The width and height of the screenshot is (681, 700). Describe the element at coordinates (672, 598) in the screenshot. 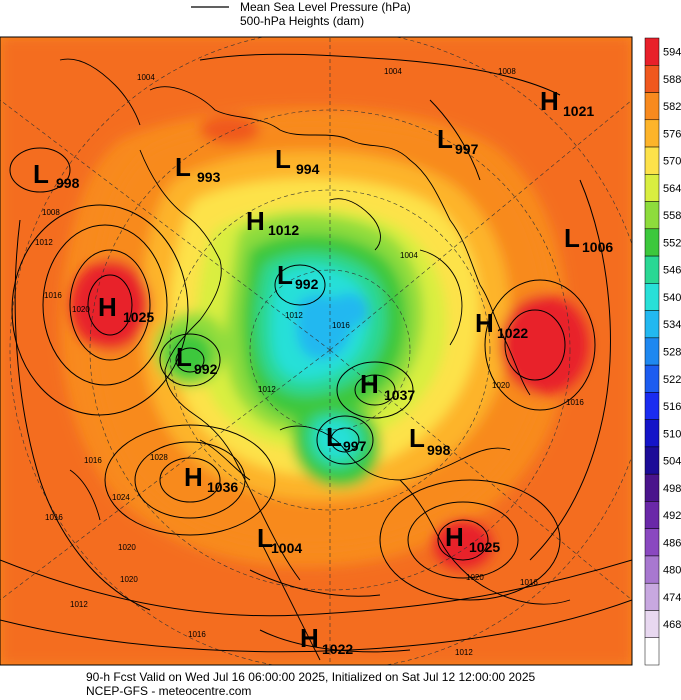

I see `colorbar-label: 474` at that location.